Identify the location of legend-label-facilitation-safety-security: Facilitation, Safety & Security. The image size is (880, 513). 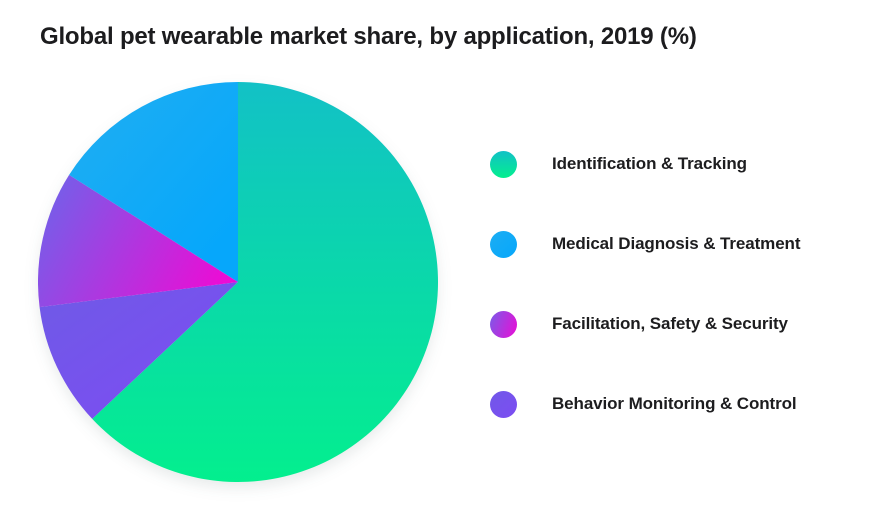
(670, 323).